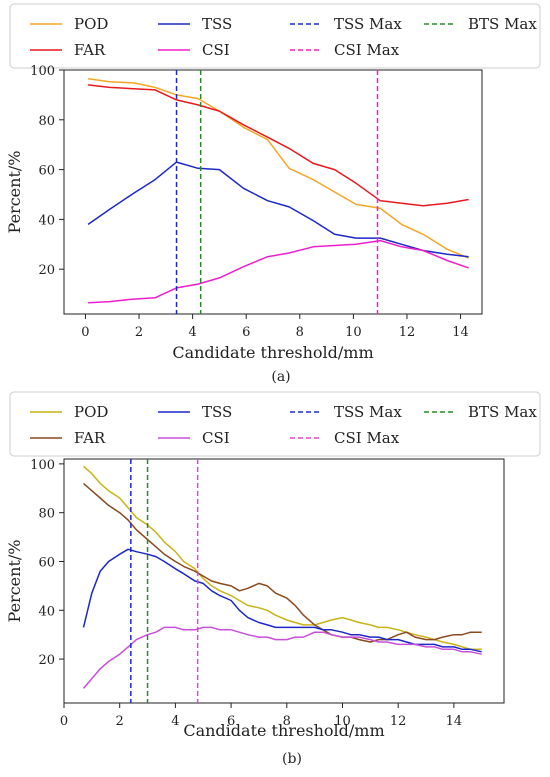 This screenshot has width=550, height=777. What do you see at coordinates (280, 377) in the screenshot?
I see `chart-caption: (a)` at bounding box center [280, 377].